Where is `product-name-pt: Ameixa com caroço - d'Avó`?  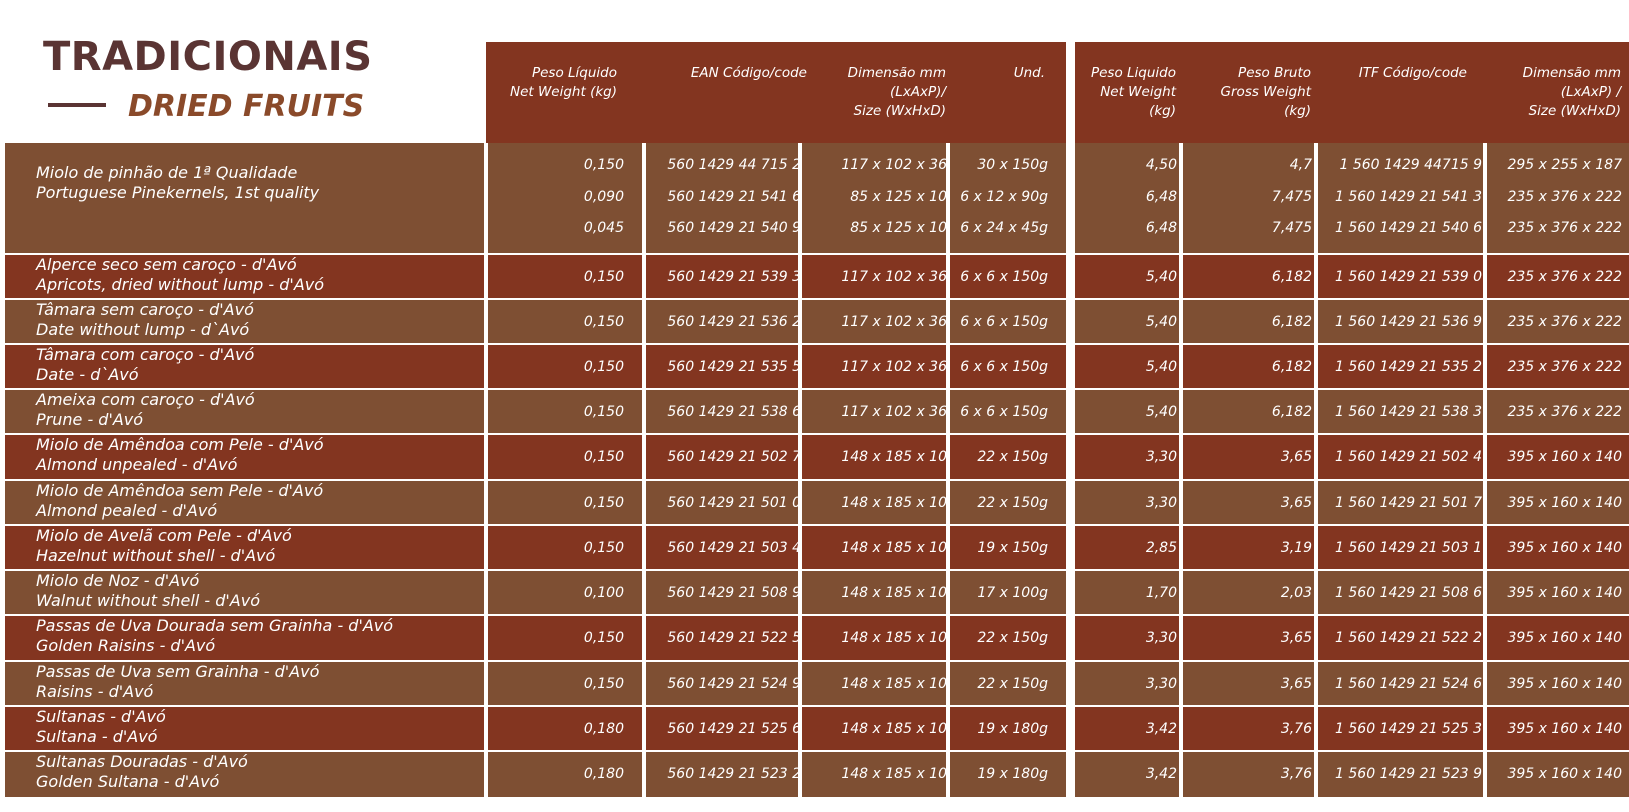
product-name-pt: Ameixa com caroço - d'Avó is located at coordinates (145, 399).